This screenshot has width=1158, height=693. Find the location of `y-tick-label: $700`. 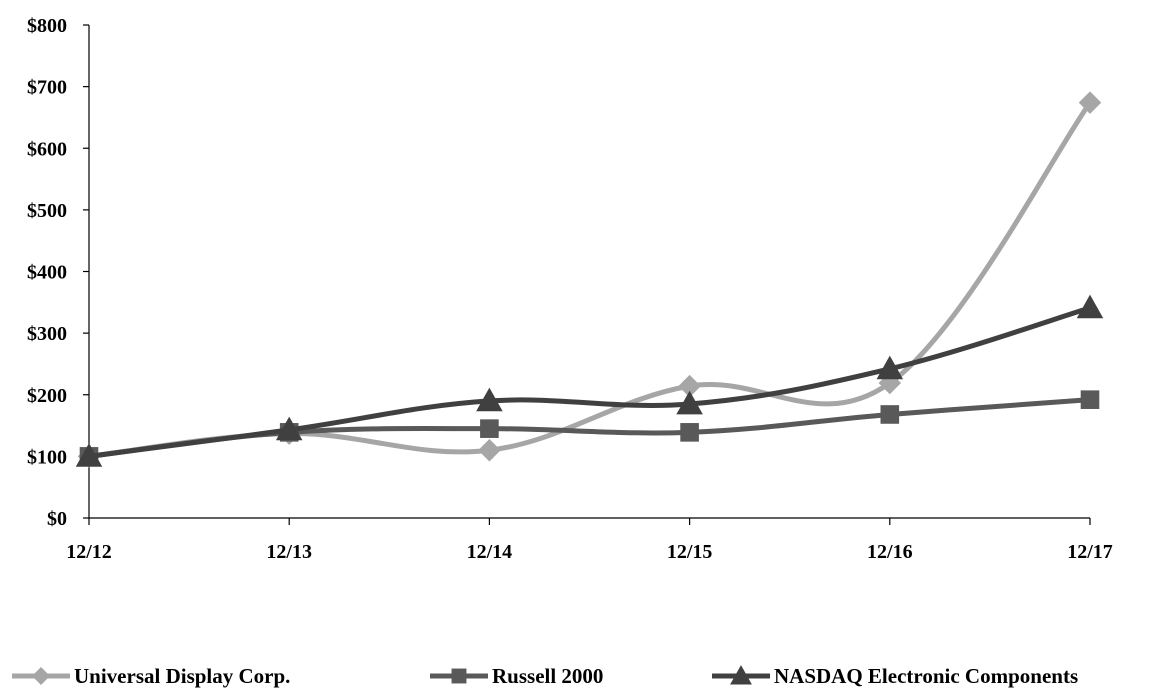

y-tick-label: $700 is located at coordinates (47, 88).